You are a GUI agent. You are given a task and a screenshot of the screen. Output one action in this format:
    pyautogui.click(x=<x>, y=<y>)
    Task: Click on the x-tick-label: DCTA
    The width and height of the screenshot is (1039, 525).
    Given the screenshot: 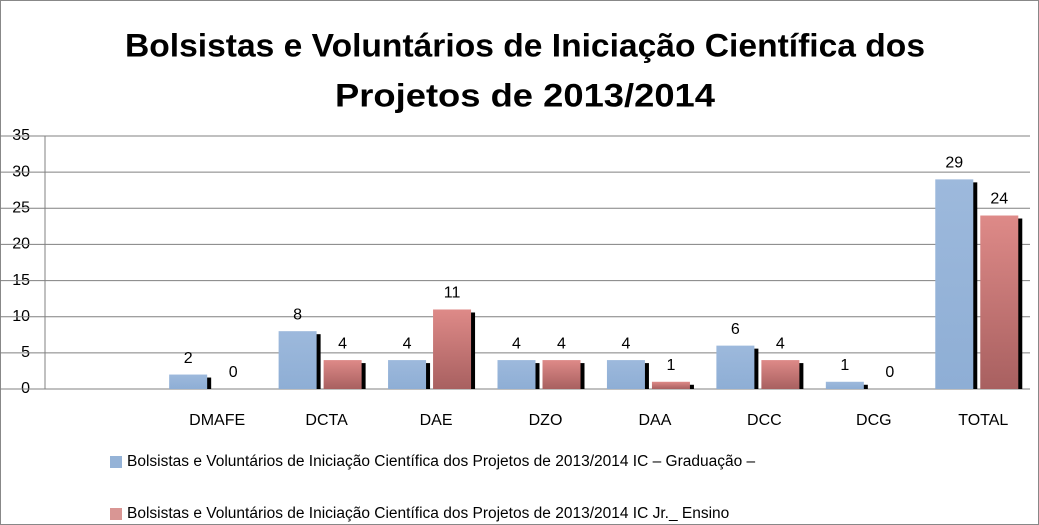 What is the action you would take?
    pyautogui.click(x=326, y=420)
    